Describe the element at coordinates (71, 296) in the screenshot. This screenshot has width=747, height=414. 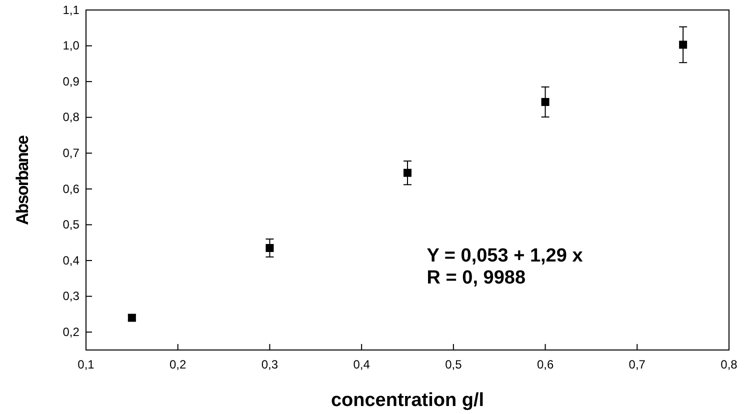
I see `y-tick-label: 0,3` at that location.